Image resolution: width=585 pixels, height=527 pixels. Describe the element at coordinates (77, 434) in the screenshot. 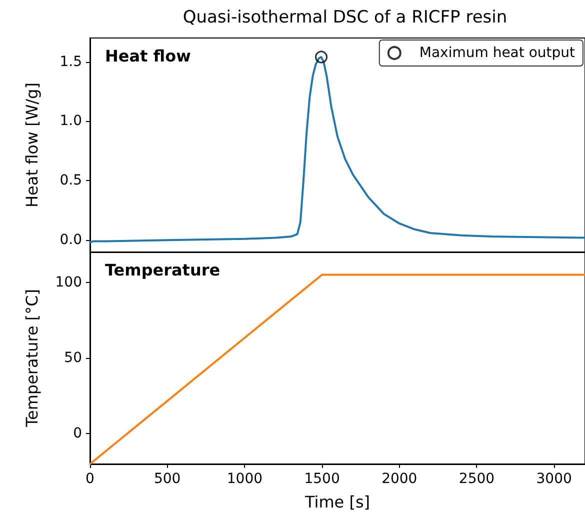

I see `y-tick-label: 0` at that location.